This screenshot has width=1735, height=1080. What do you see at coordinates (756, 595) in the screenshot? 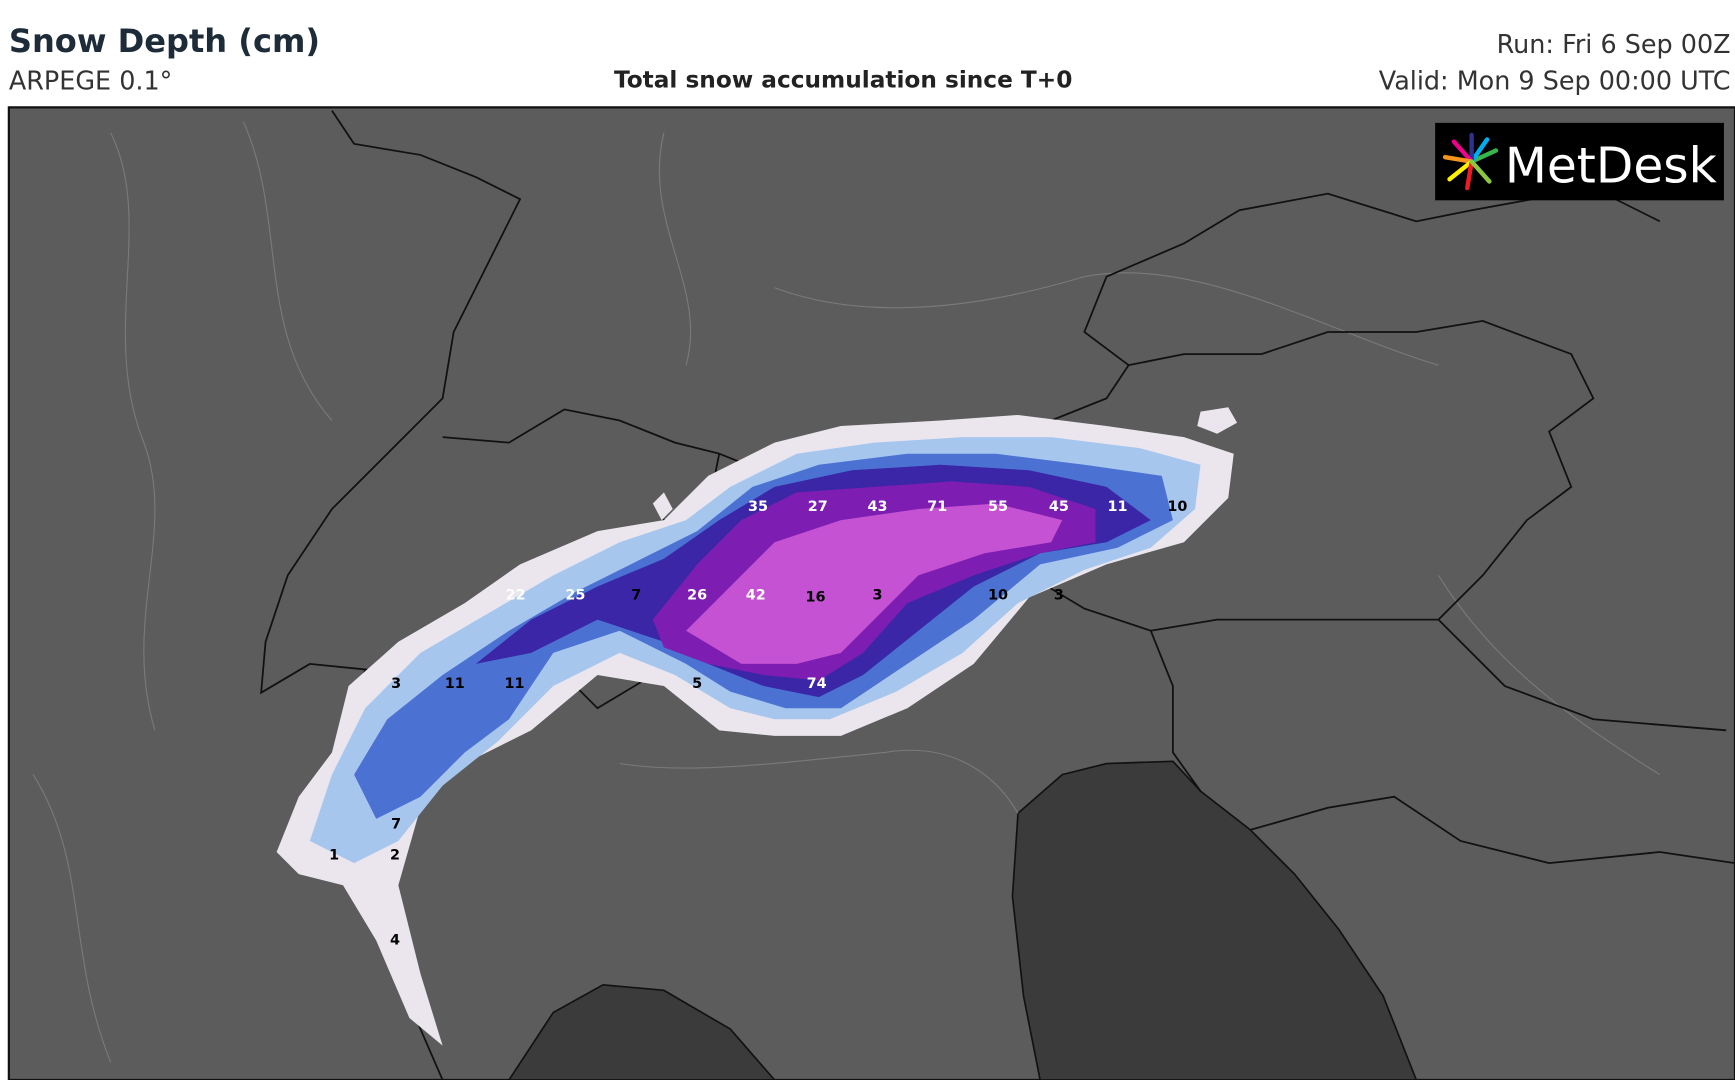
I see `snow-depth-label: 42` at bounding box center [756, 595].